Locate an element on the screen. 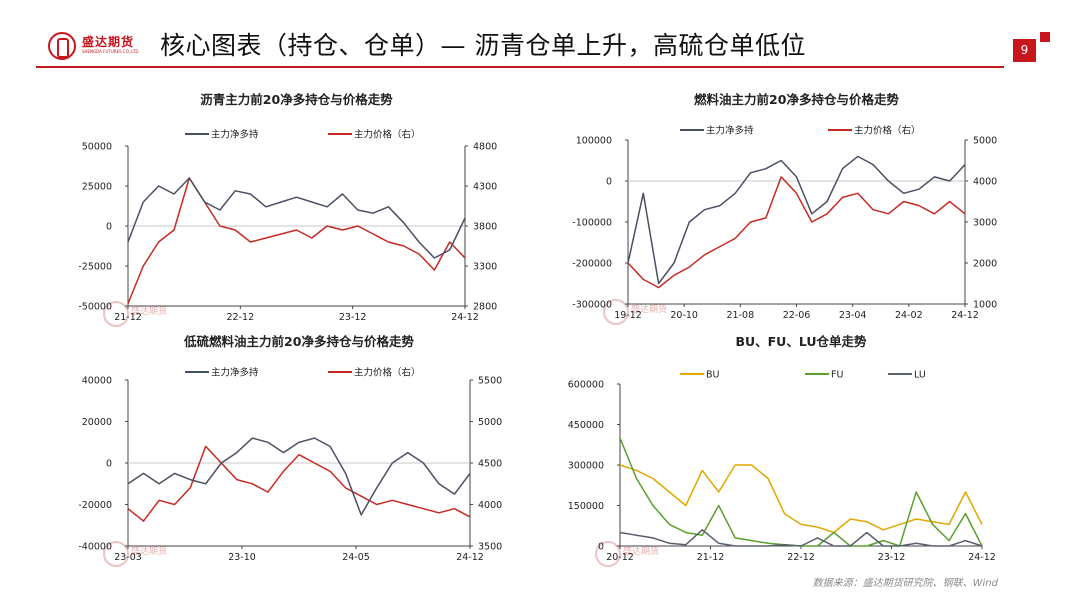 The image size is (1080, 608). chart-title: 沥青主力前20净多持仓与价格走势 is located at coordinates (296, 99).